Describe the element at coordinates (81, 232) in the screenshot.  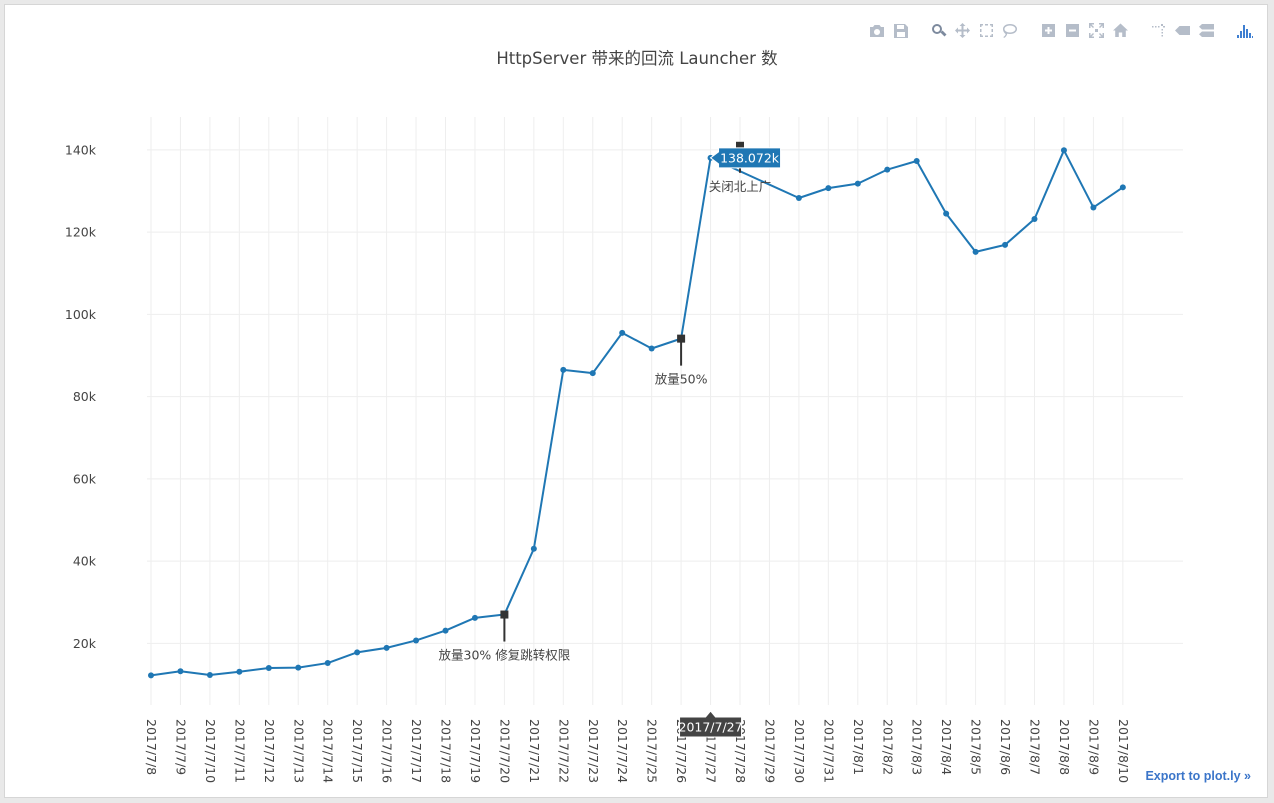
I see `y-tick-label: 120k` at that location.